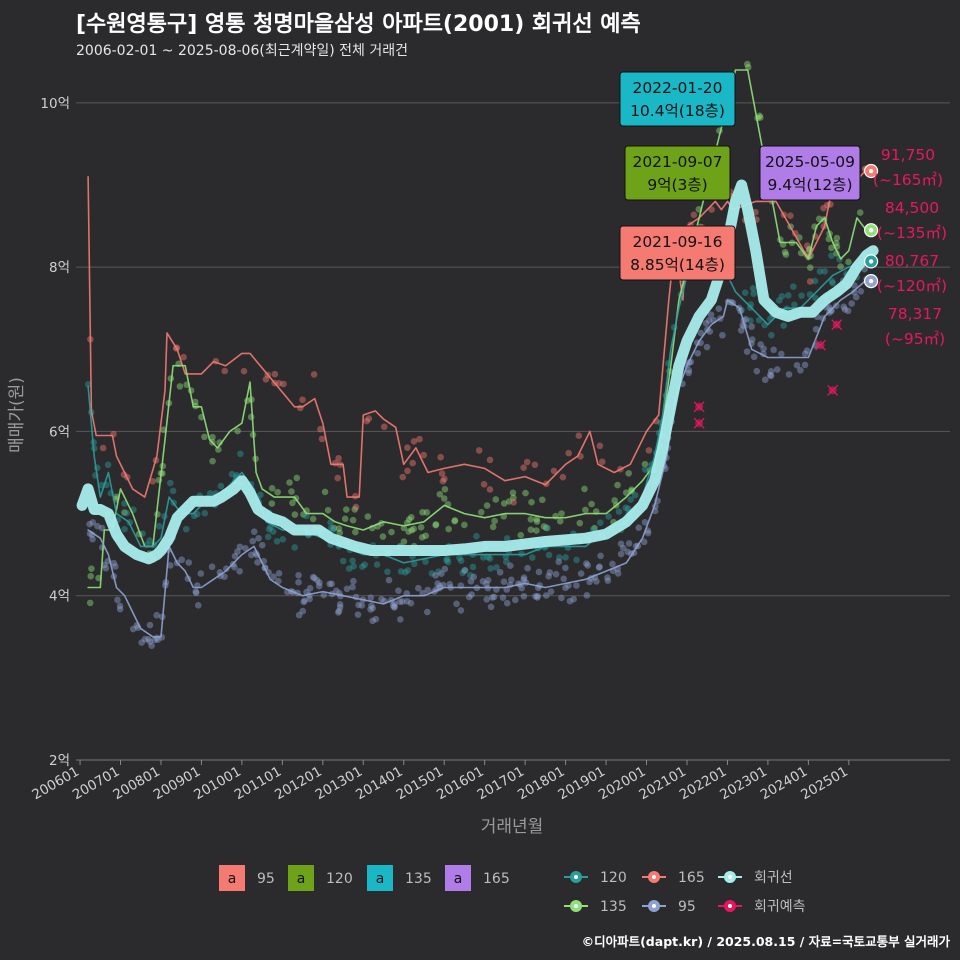  What do you see at coordinates (730, 877) in the screenshot?
I see `legend-dot-core` at bounding box center [730, 877].